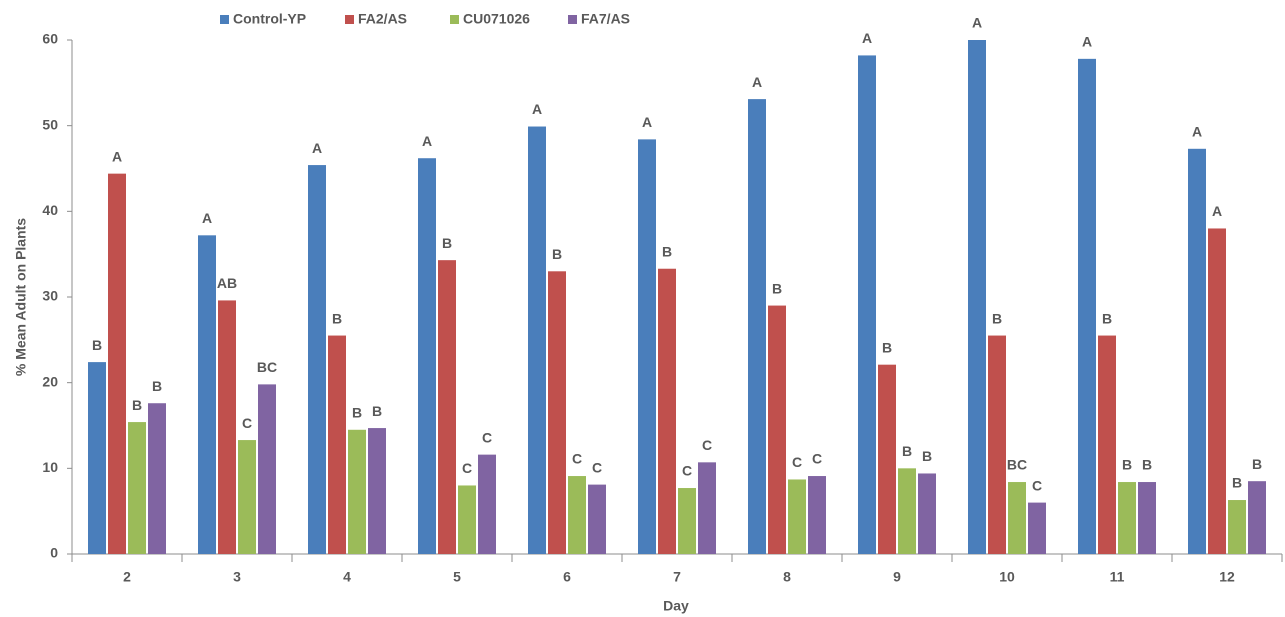 This screenshot has width=1285, height=617. What do you see at coordinates (1117, 577) in the screenshot?
I see `x-tick-label: 11` at bounding box center [1117, 577].